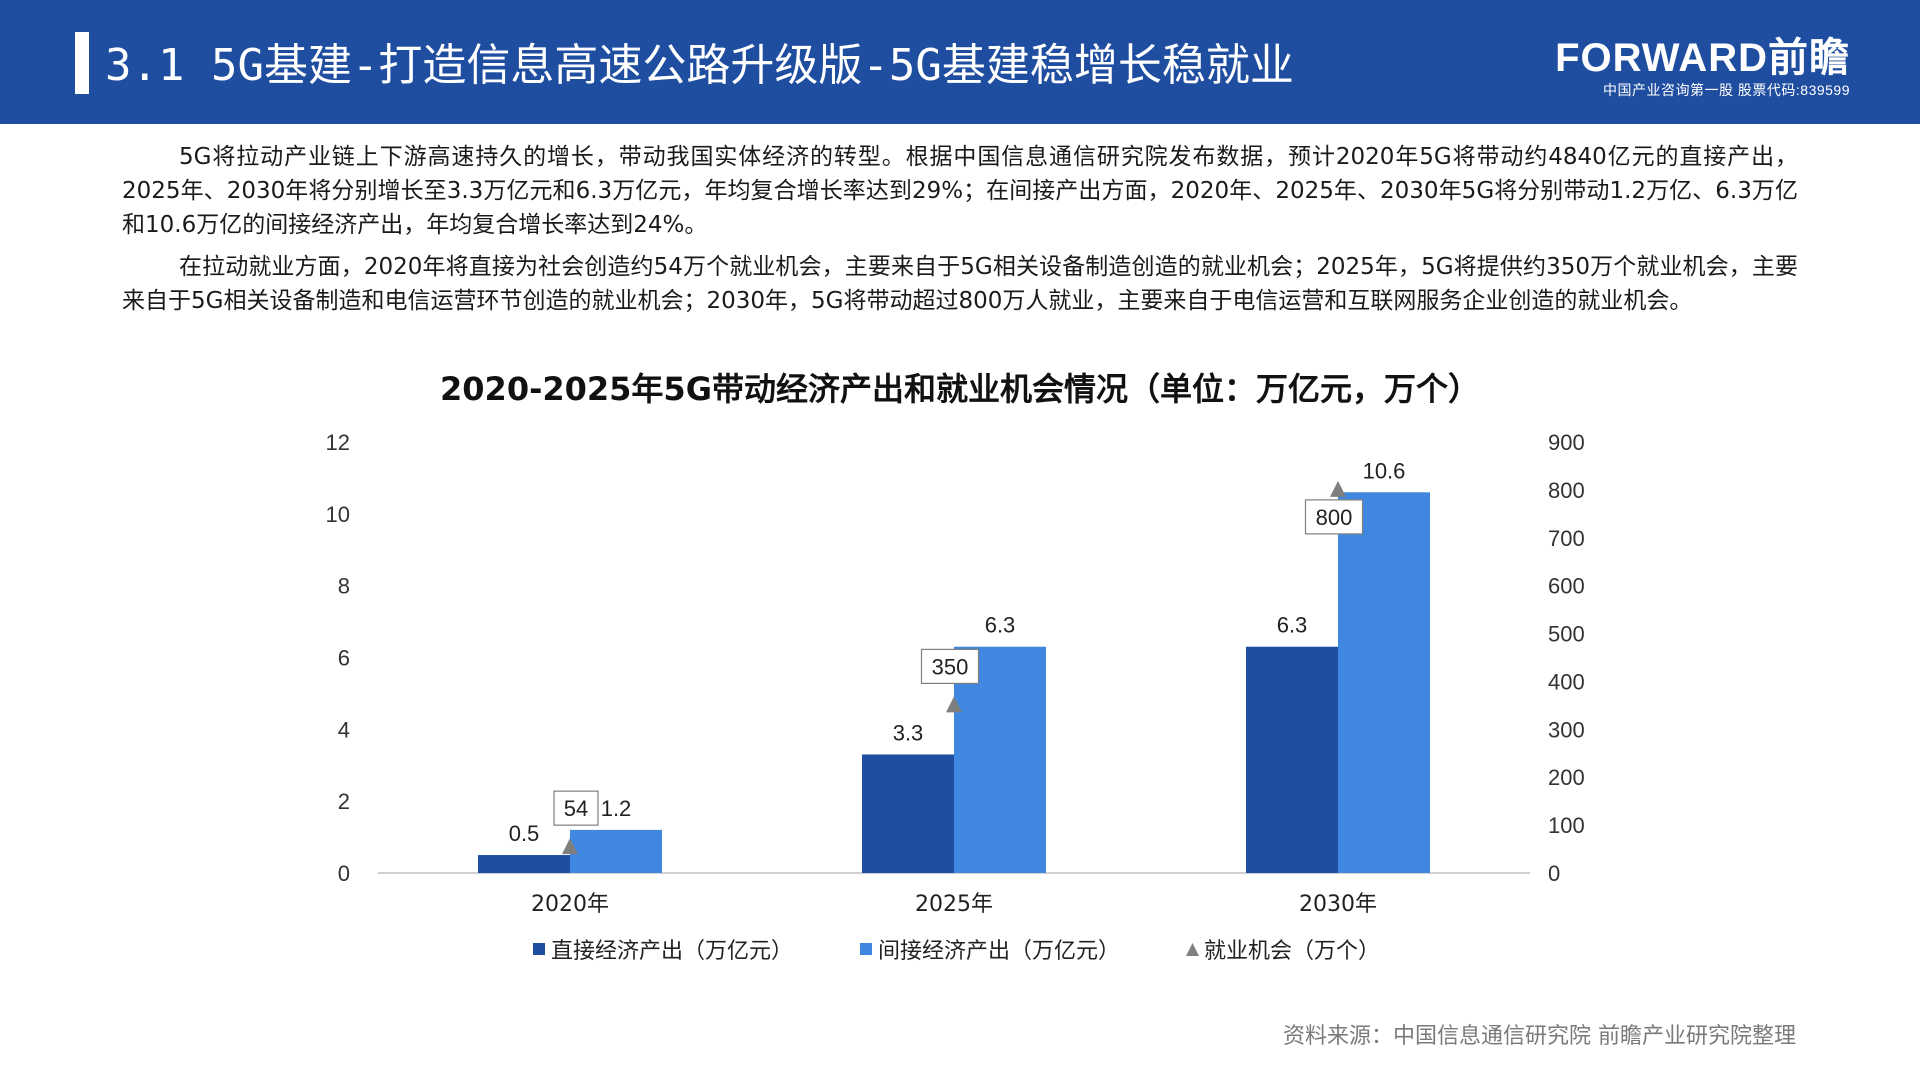  What do you see at coordinates (960, 389) in the screenshot?
I see `chart-title: 2020-2025年5G带动经济产出和就业机会情况（单位：万亿元，万个）` at bounding box center [960, 389].